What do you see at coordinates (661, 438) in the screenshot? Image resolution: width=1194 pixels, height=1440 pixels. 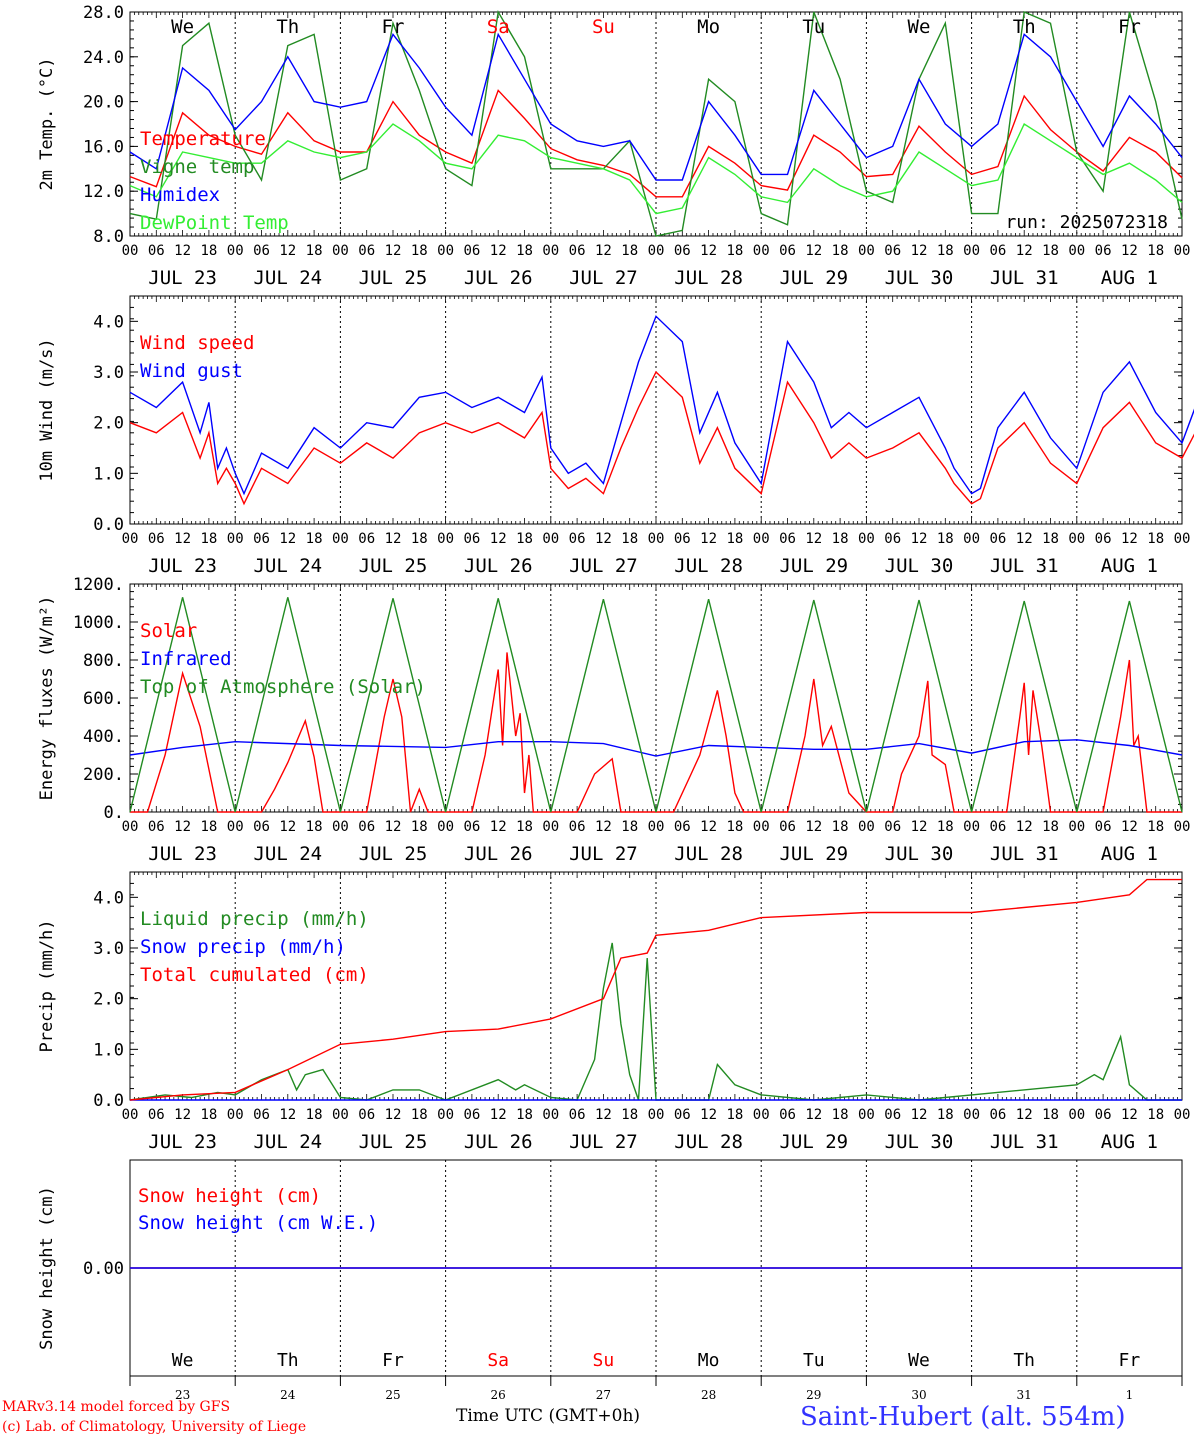 I see `series-line-wind-speed` at bounding box center [661, 438].